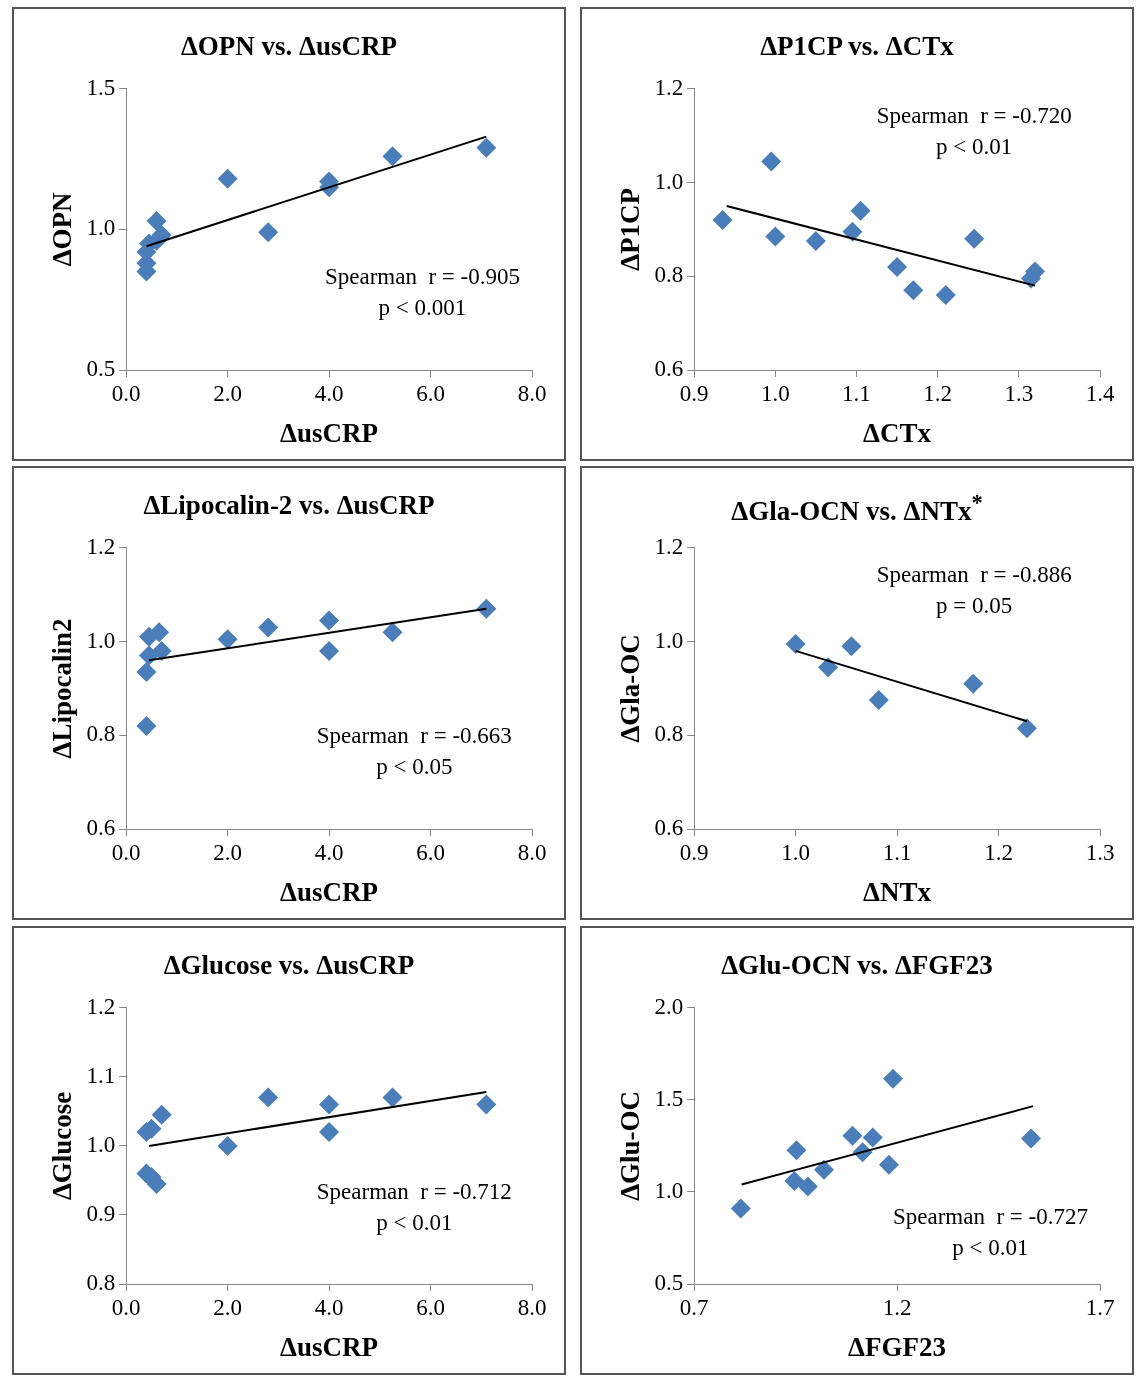 Image resolution: width=1137 pixels, height=1375 pixels. Describe the element at coordinates (422, 276) in the screenshot. I see `annotation: Spearman r = -0.905` at that location.